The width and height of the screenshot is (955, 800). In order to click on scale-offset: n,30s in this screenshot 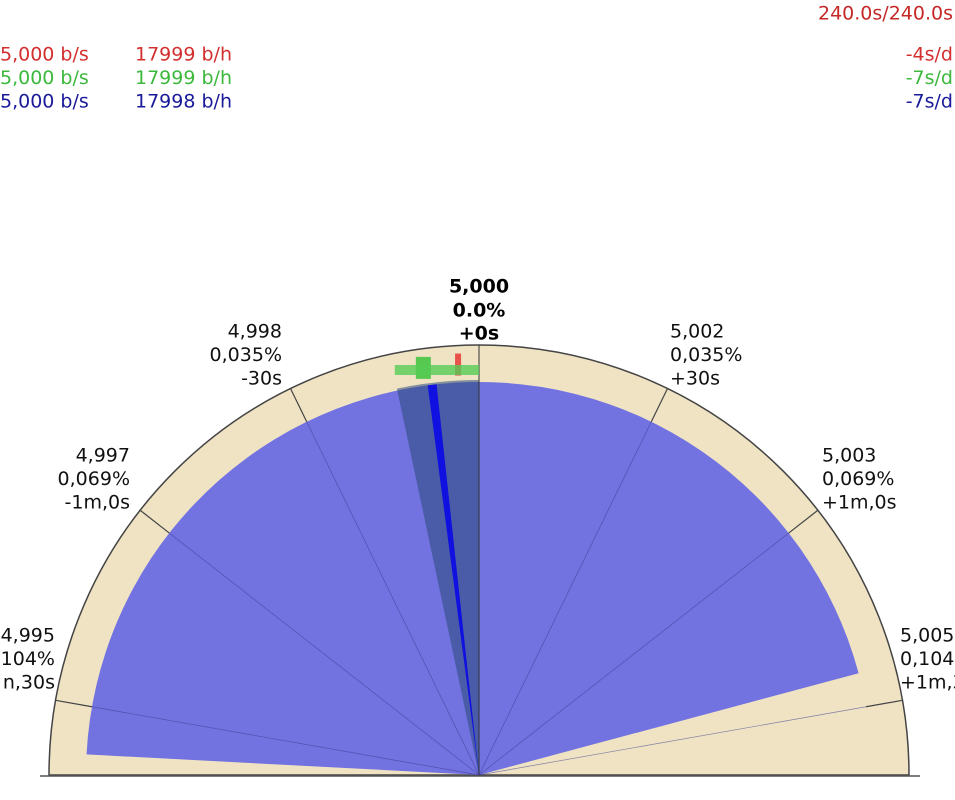, I will do `click(29, 683)`.